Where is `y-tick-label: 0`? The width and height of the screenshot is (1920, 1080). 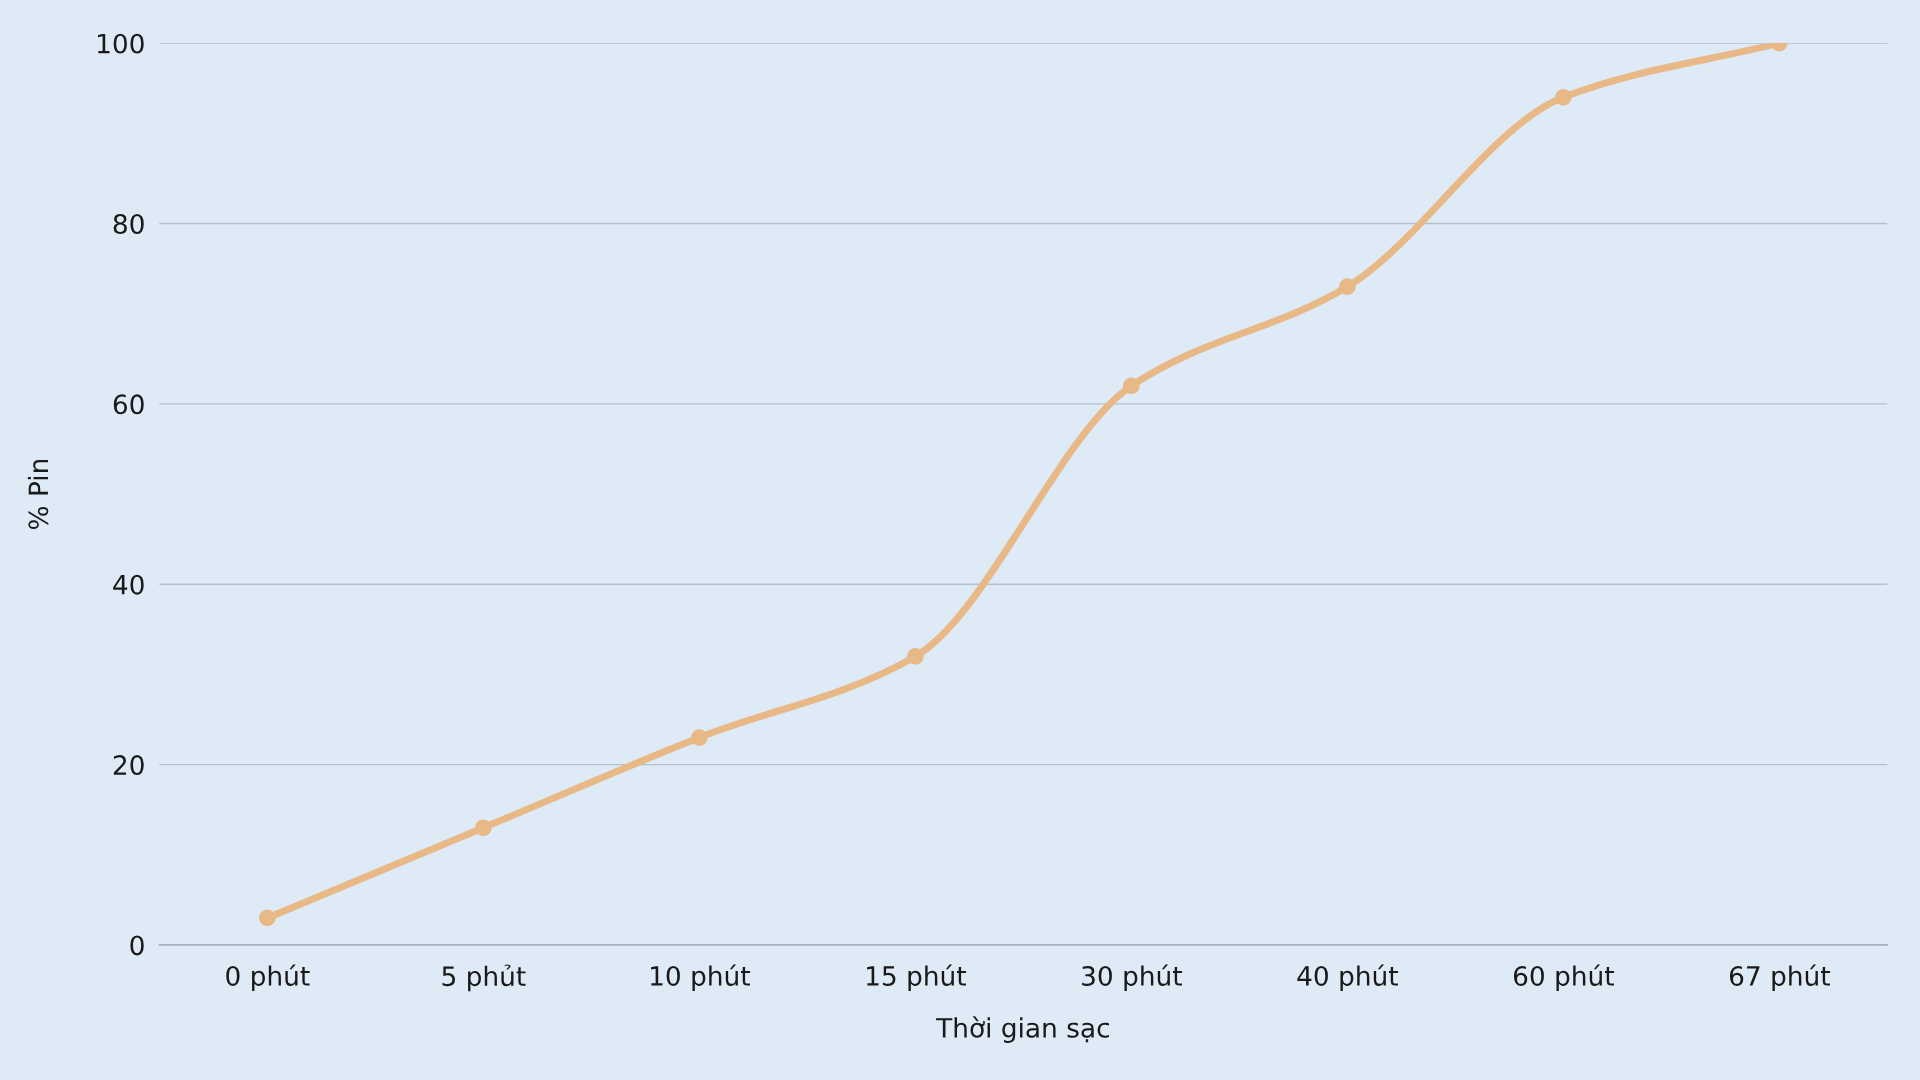
y-tick-label: 0 is located at coordinates (137, 945).